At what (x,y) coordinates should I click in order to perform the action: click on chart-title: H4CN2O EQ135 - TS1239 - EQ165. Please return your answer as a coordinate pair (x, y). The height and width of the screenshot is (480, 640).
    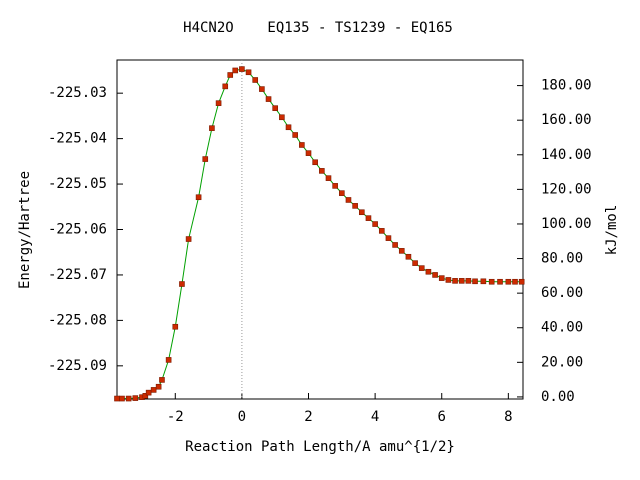
    Looking at the image, I should click on (318, 28).